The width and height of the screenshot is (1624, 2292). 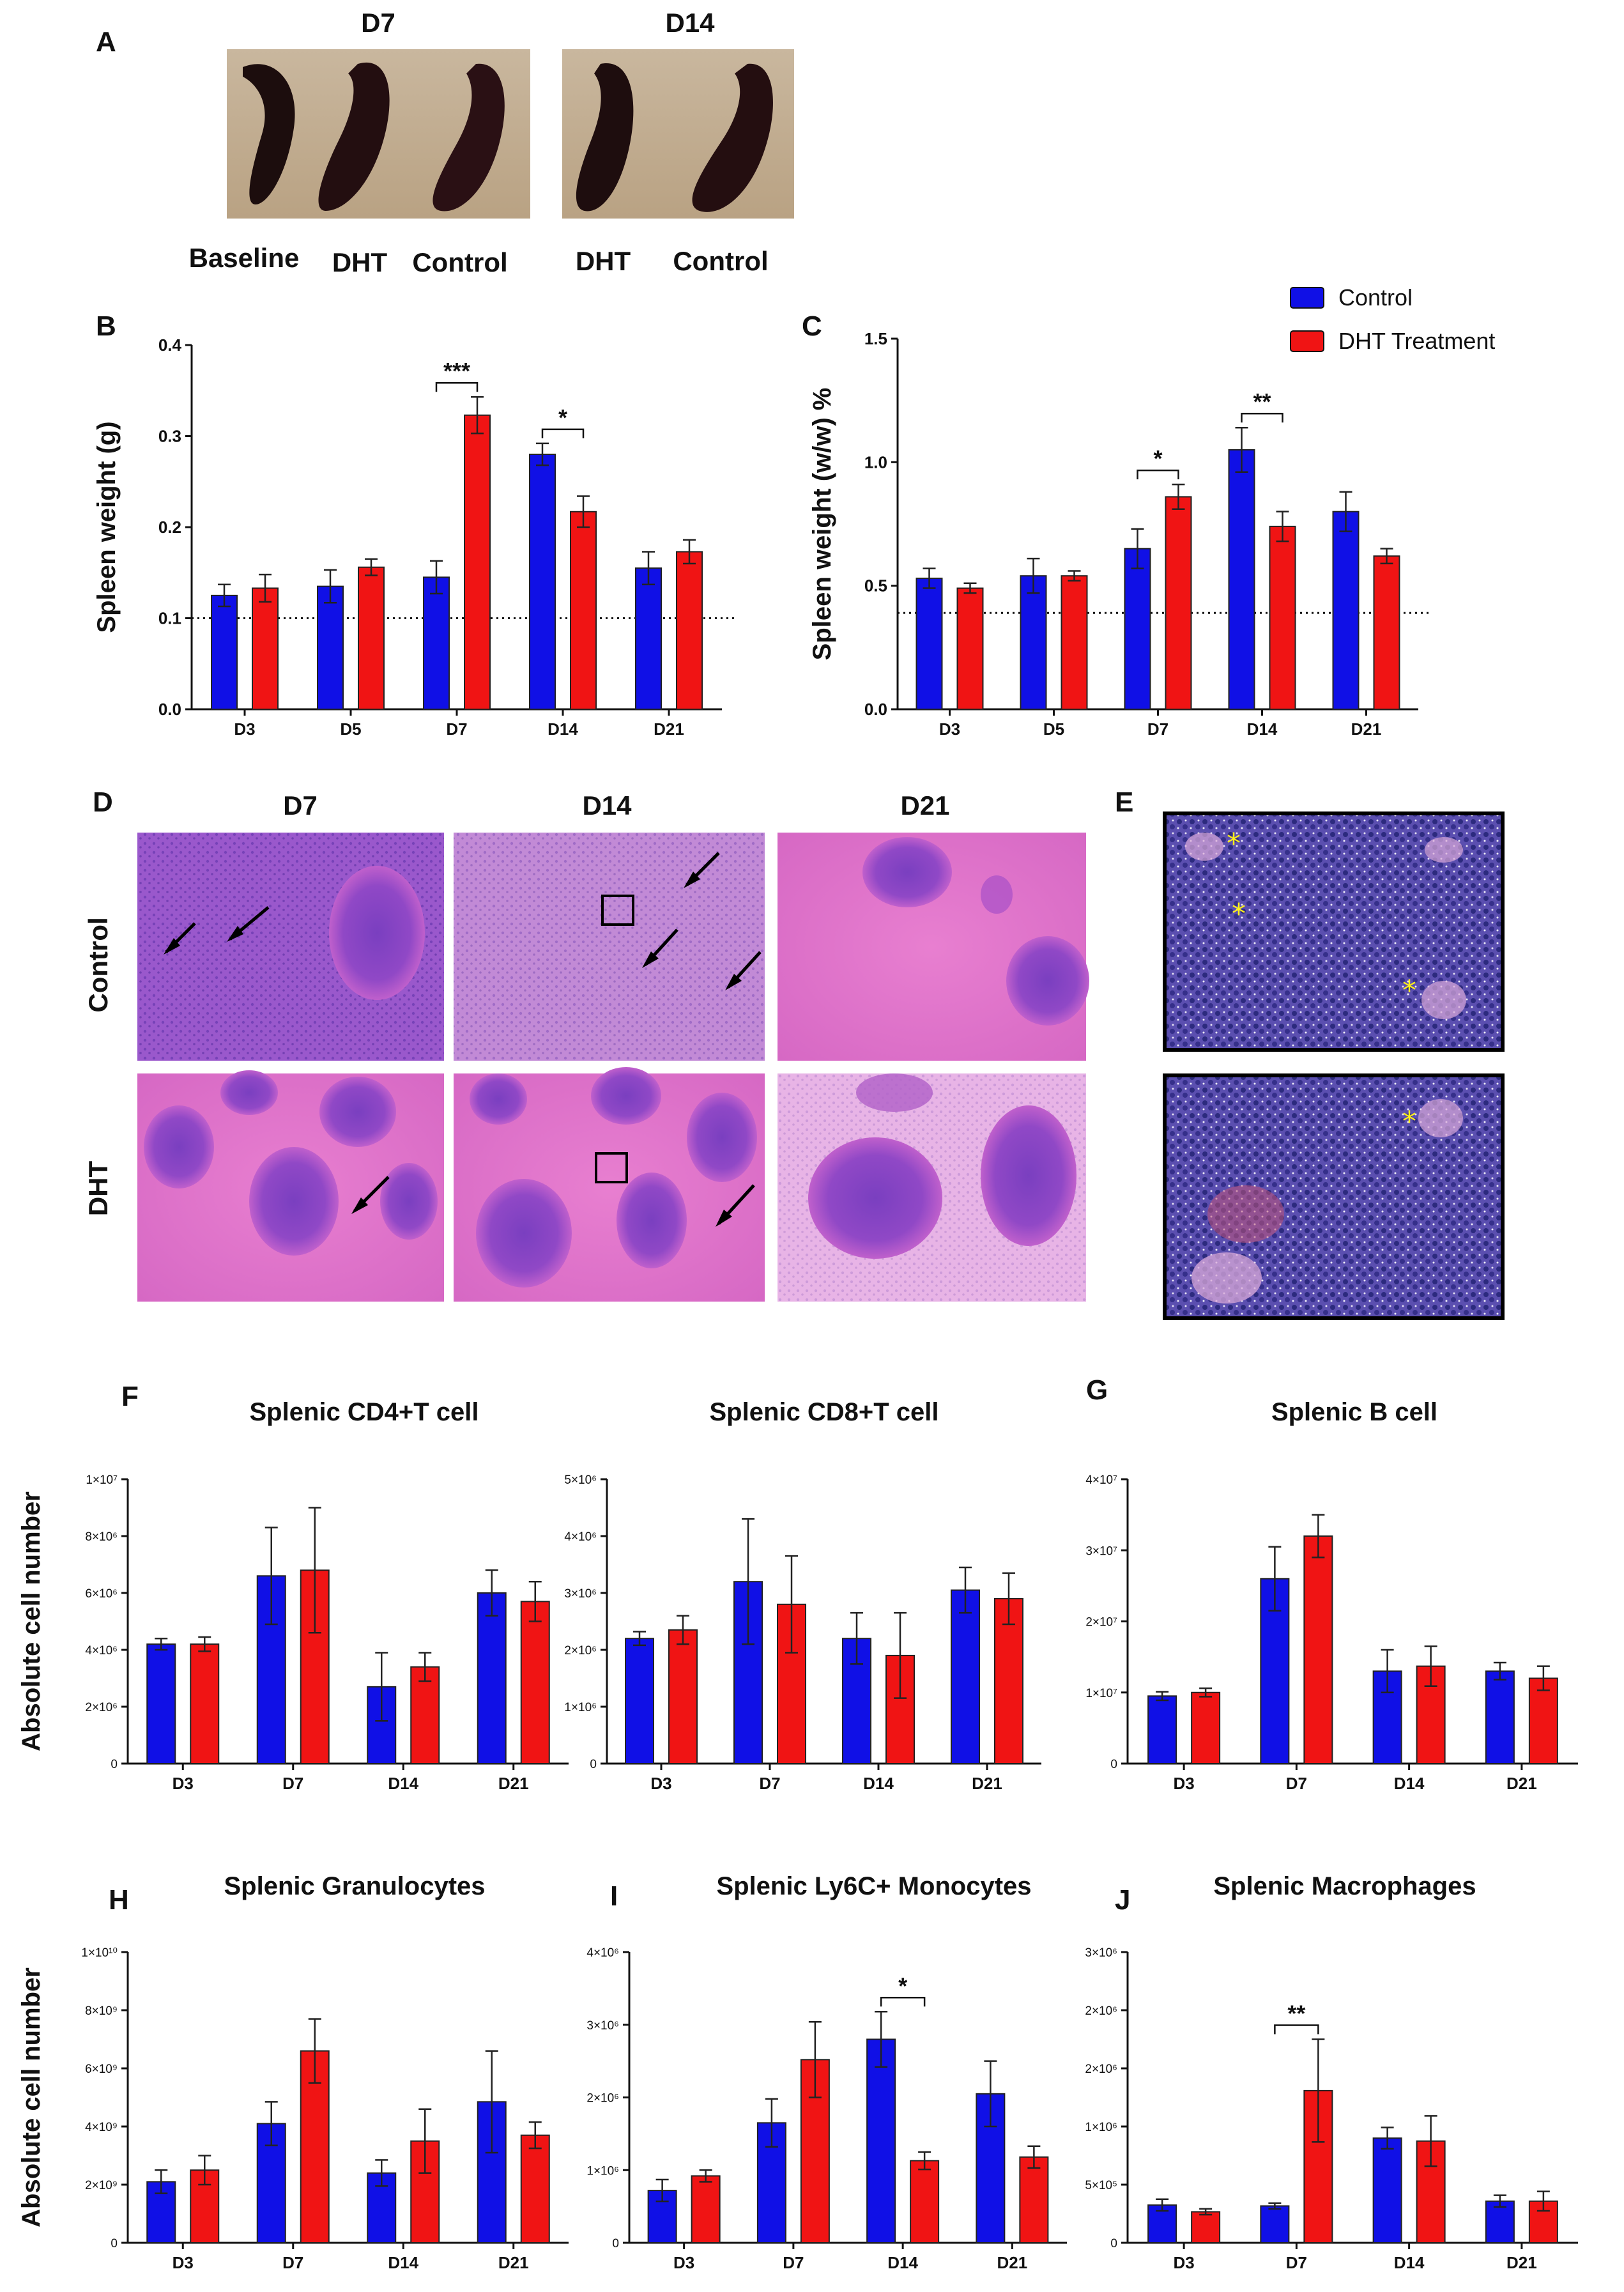 I want to click on y-tick-label: 1×10⁶, so click(x=603, y=2171).